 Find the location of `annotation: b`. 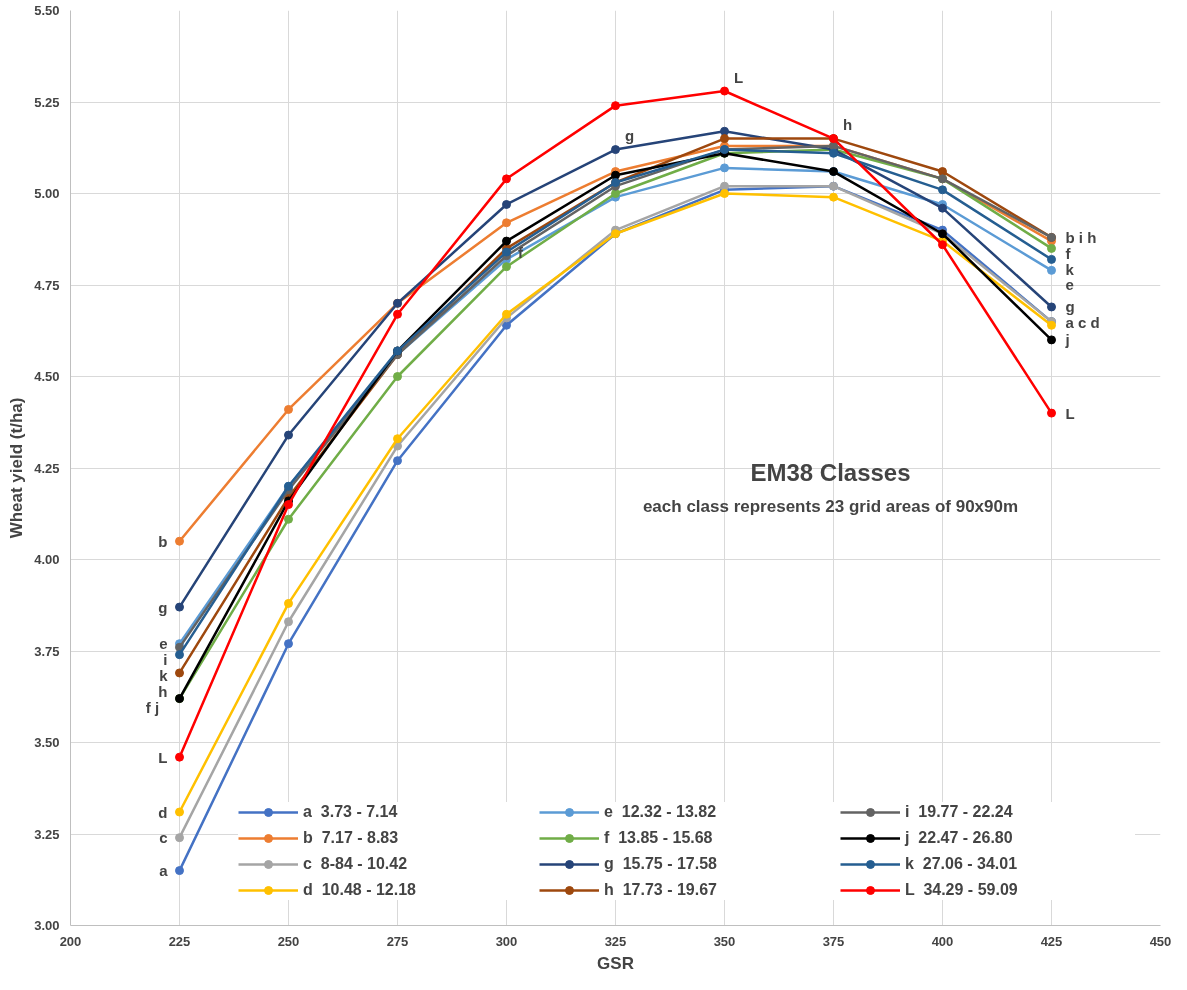

annotation: b is located at coordinates (163, 541).